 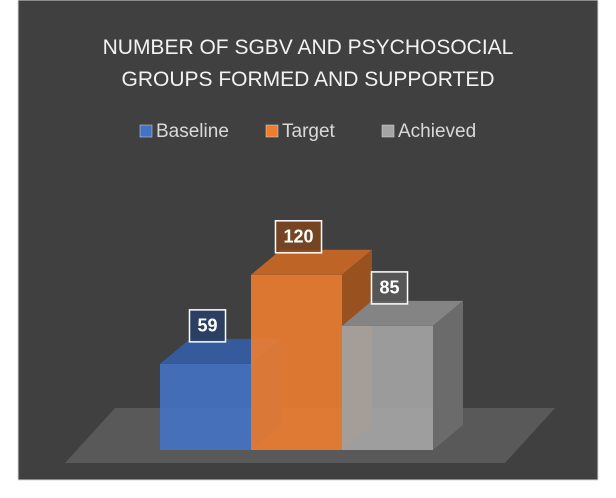 I want to click on legend-label: Achieved, so click(x=437, y=131).